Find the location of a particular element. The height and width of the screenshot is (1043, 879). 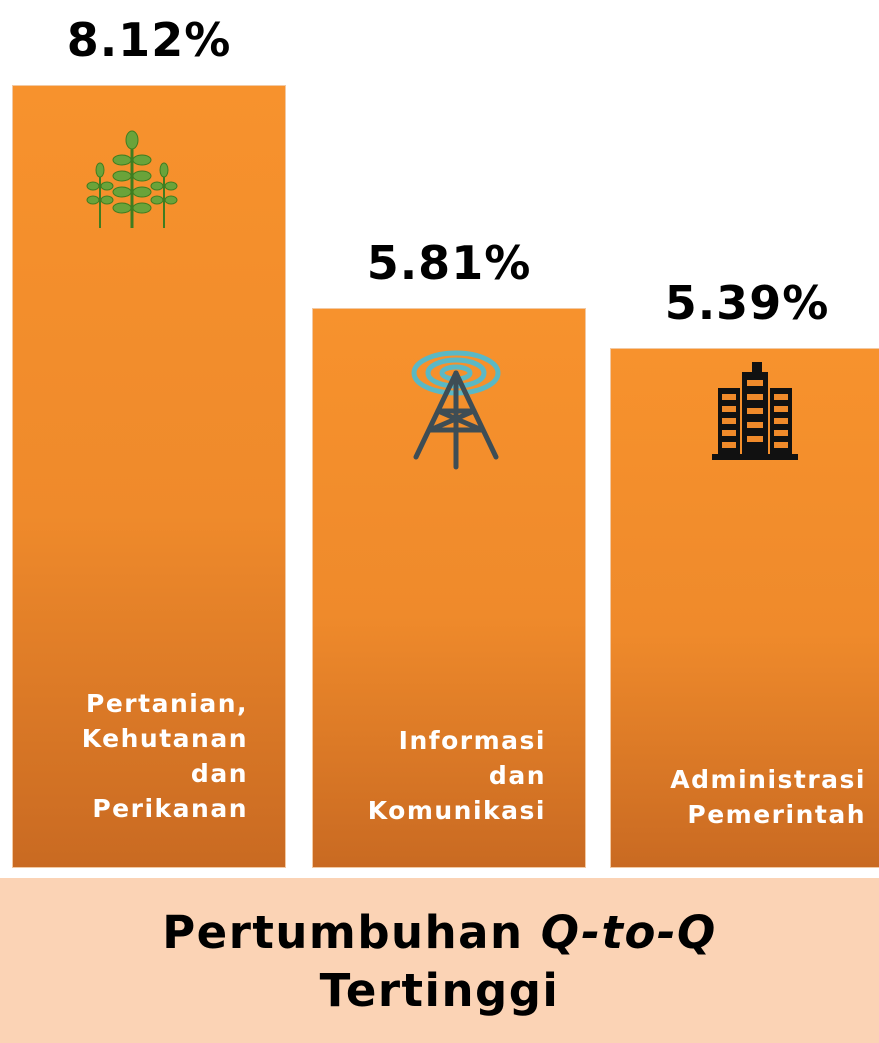

title-start: Pertumbuhan is located at coordinates (343, 932).